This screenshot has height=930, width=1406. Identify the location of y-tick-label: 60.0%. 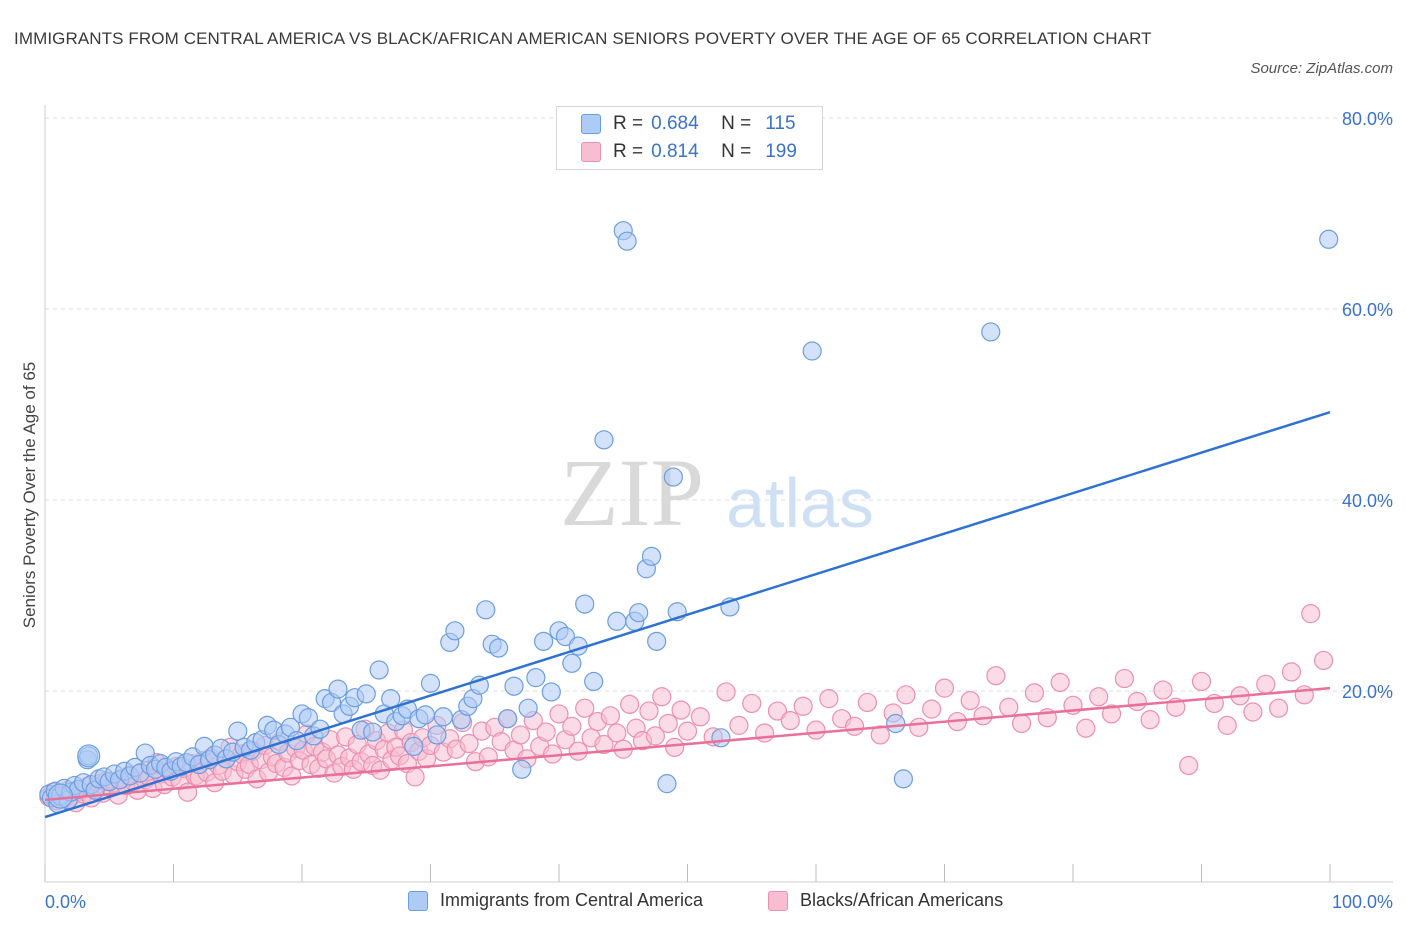
(1367, 310).